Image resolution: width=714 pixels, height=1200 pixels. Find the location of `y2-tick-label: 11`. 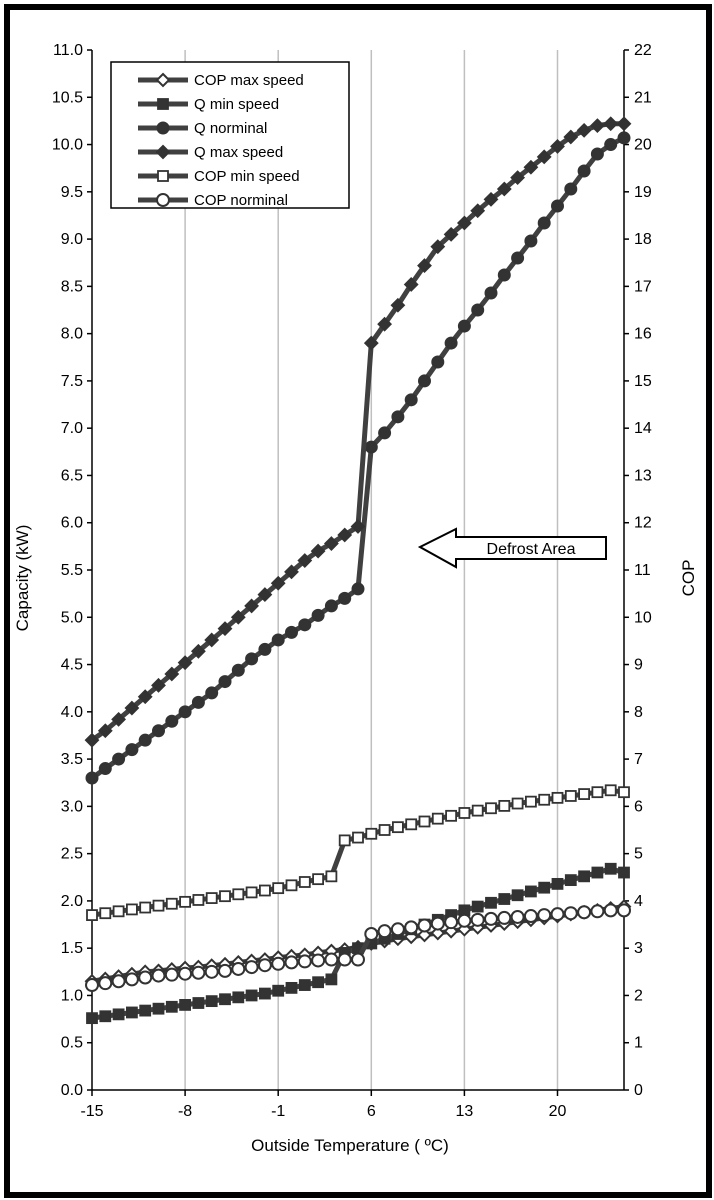

y2-tick-label: 11 is located at coordinates (642, 570).